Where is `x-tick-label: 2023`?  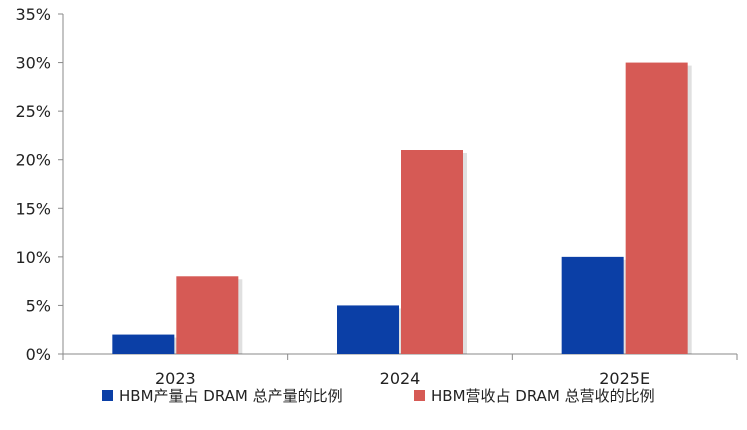 x-tick-label: 2023 is located at coordinates (175, 378).